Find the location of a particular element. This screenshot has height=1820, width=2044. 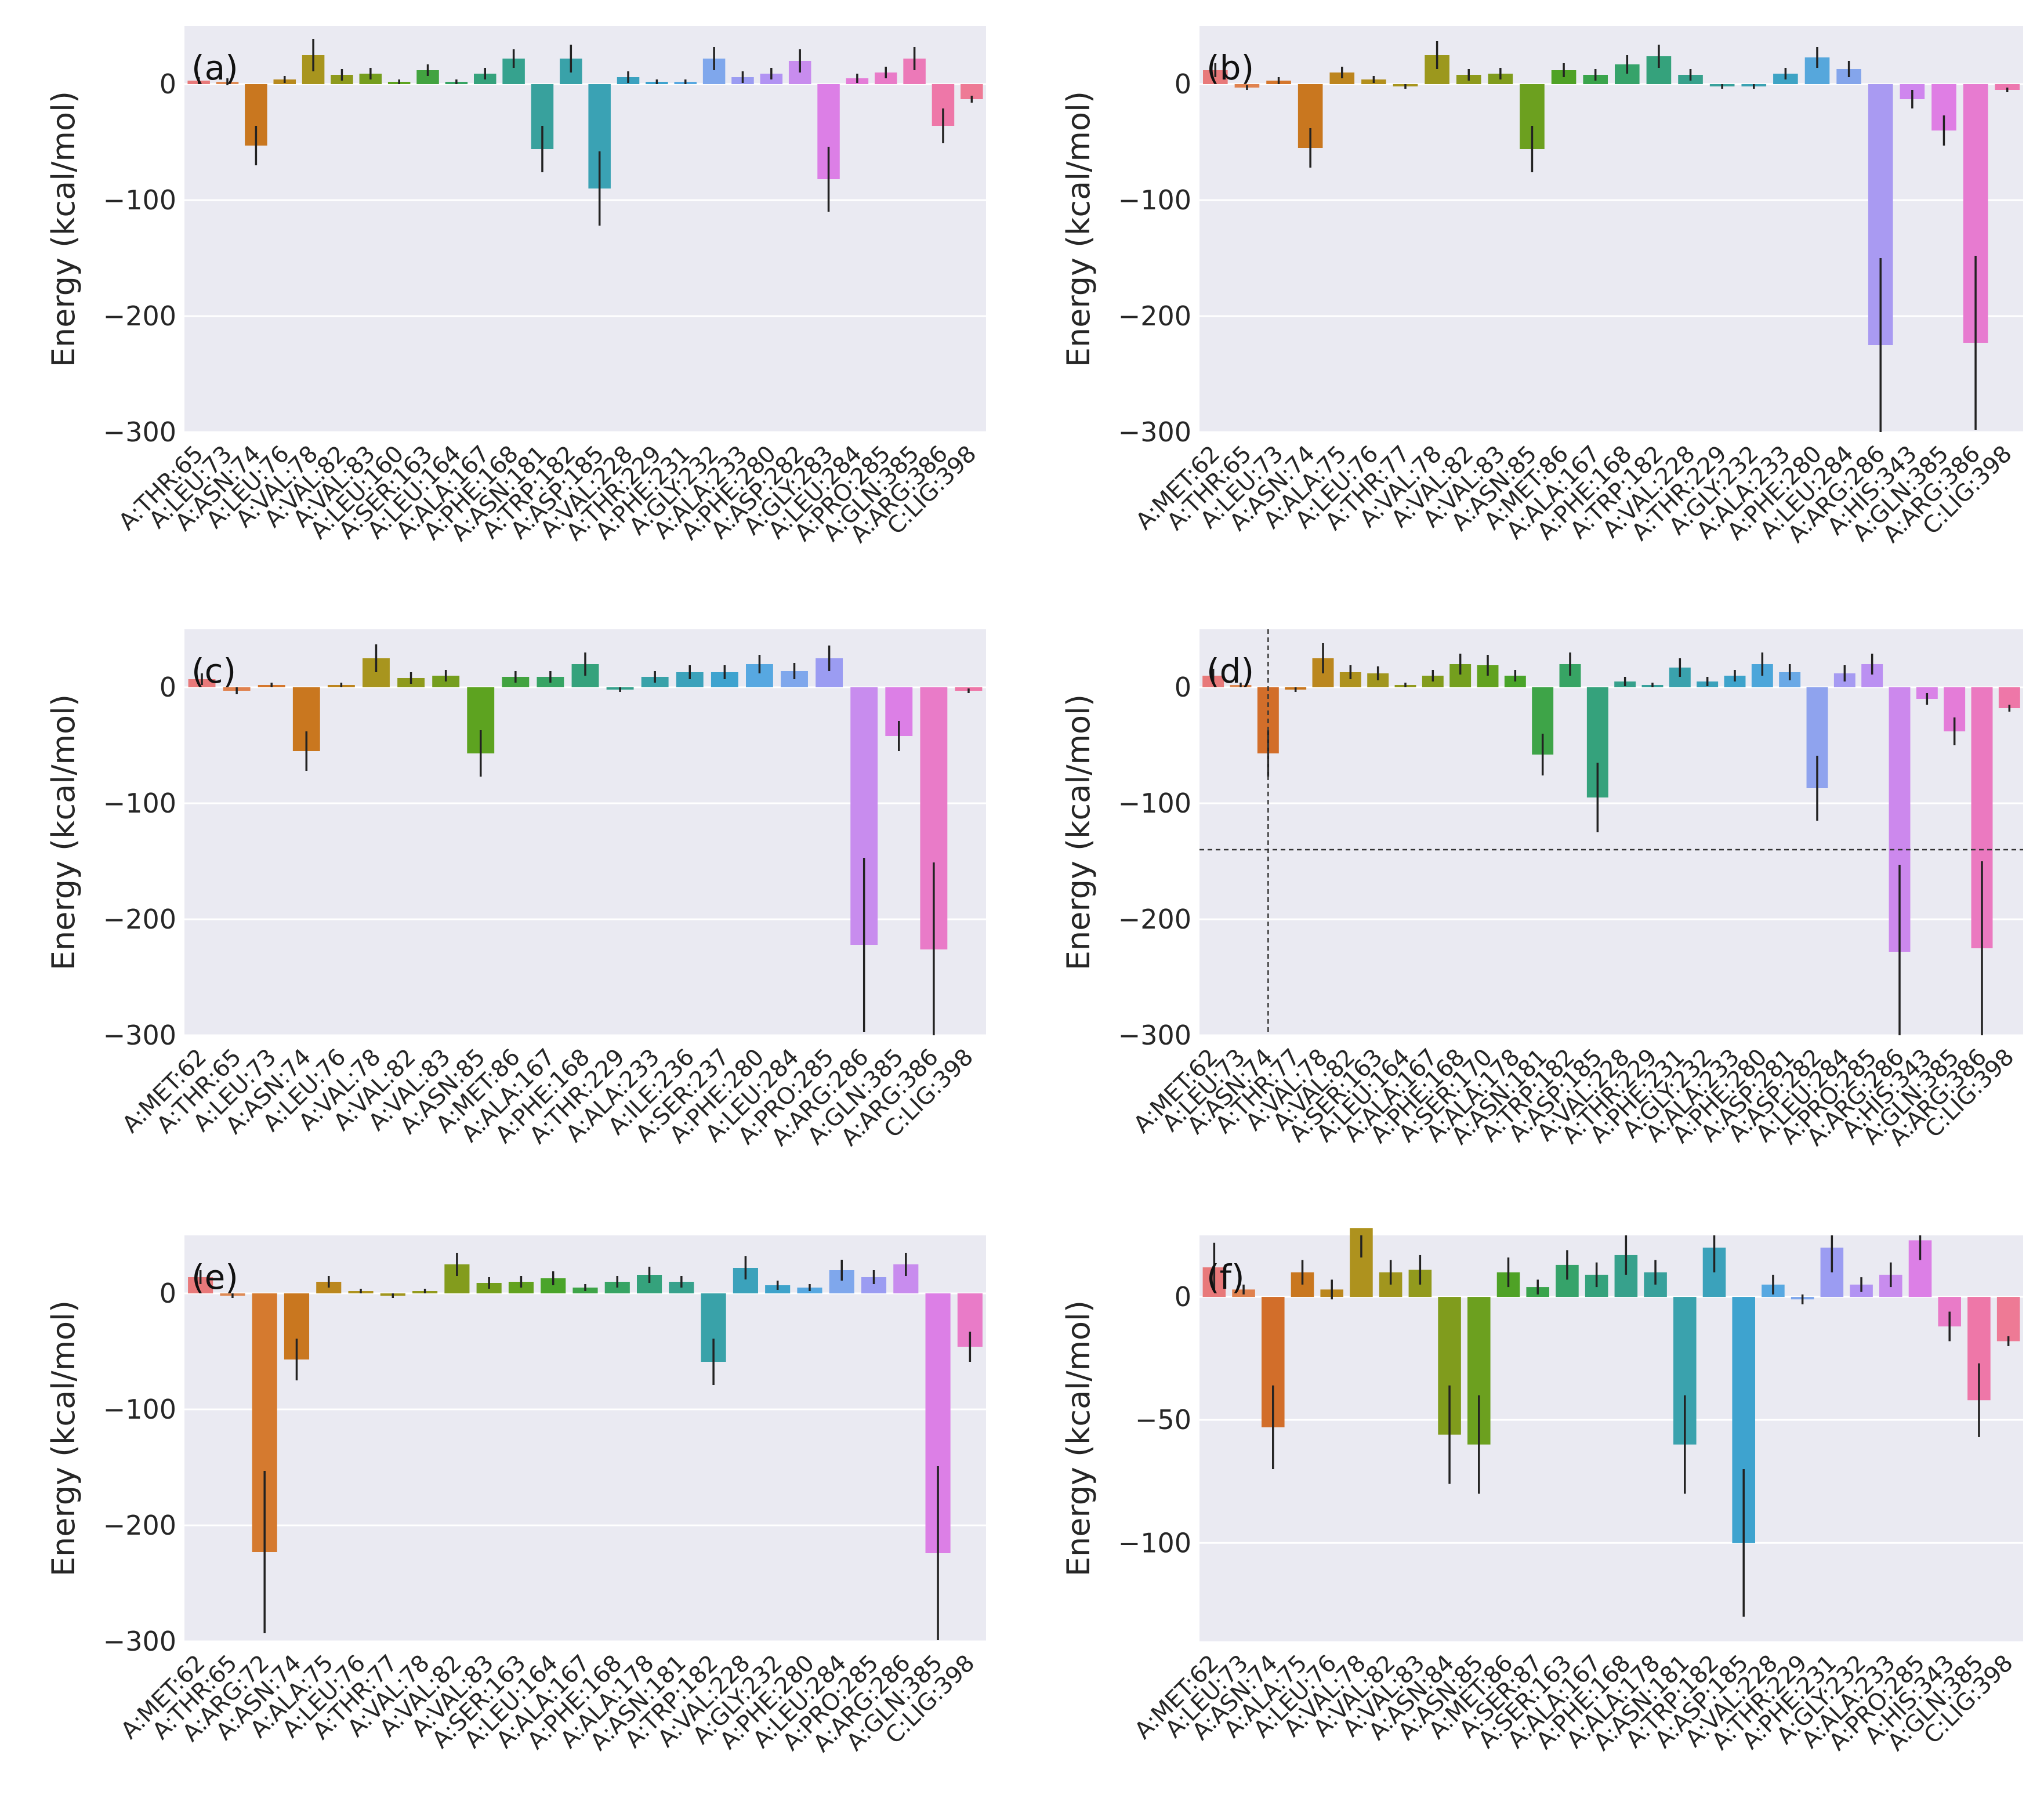

panel-label: (c) is located at coordinates (213, 671).